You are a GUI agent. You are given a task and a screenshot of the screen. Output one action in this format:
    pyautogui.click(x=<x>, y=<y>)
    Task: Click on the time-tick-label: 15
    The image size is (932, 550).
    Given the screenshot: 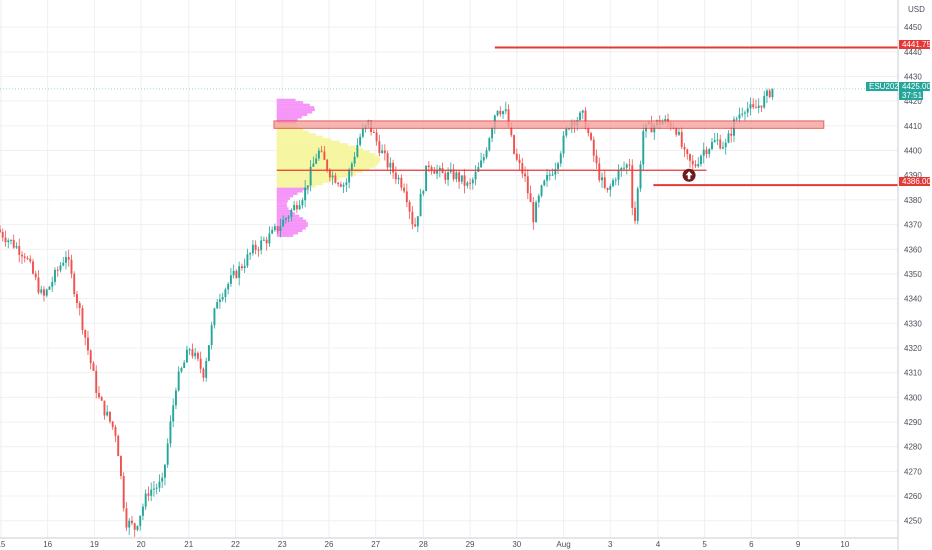 What is the action you would take?
    pyautogui.click(x=3, y=544)
    